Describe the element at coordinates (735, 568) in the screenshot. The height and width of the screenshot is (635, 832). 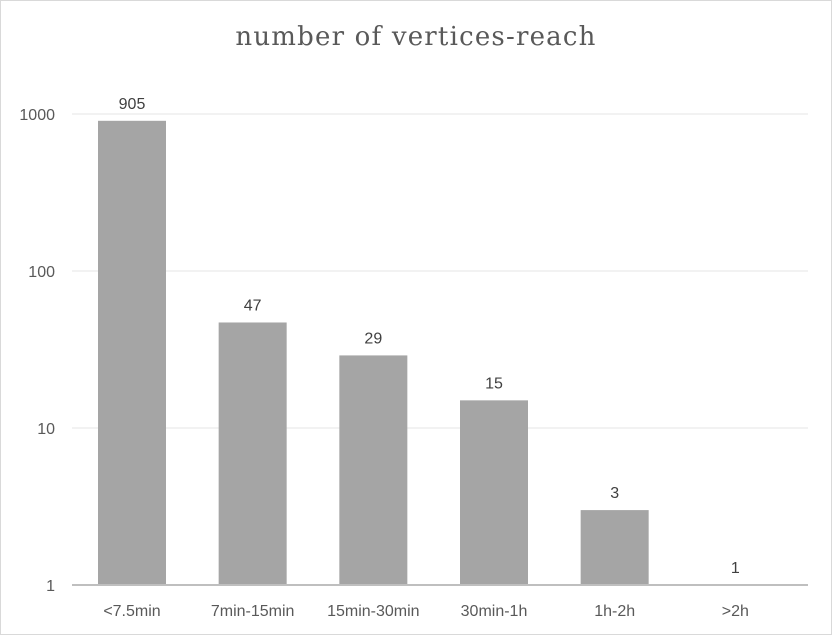
I see `data-label: 1` at that location.